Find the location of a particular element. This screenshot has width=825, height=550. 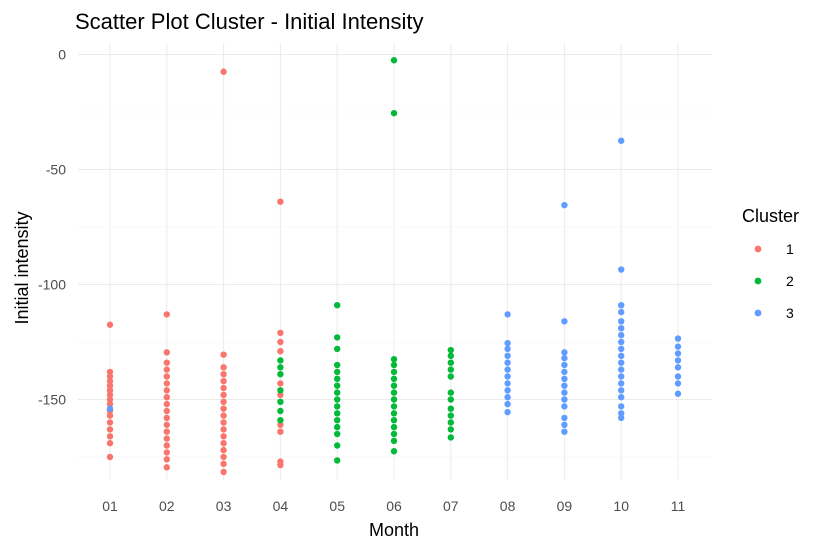

x-tick-label: 10 is located at coordinates (621, 506).